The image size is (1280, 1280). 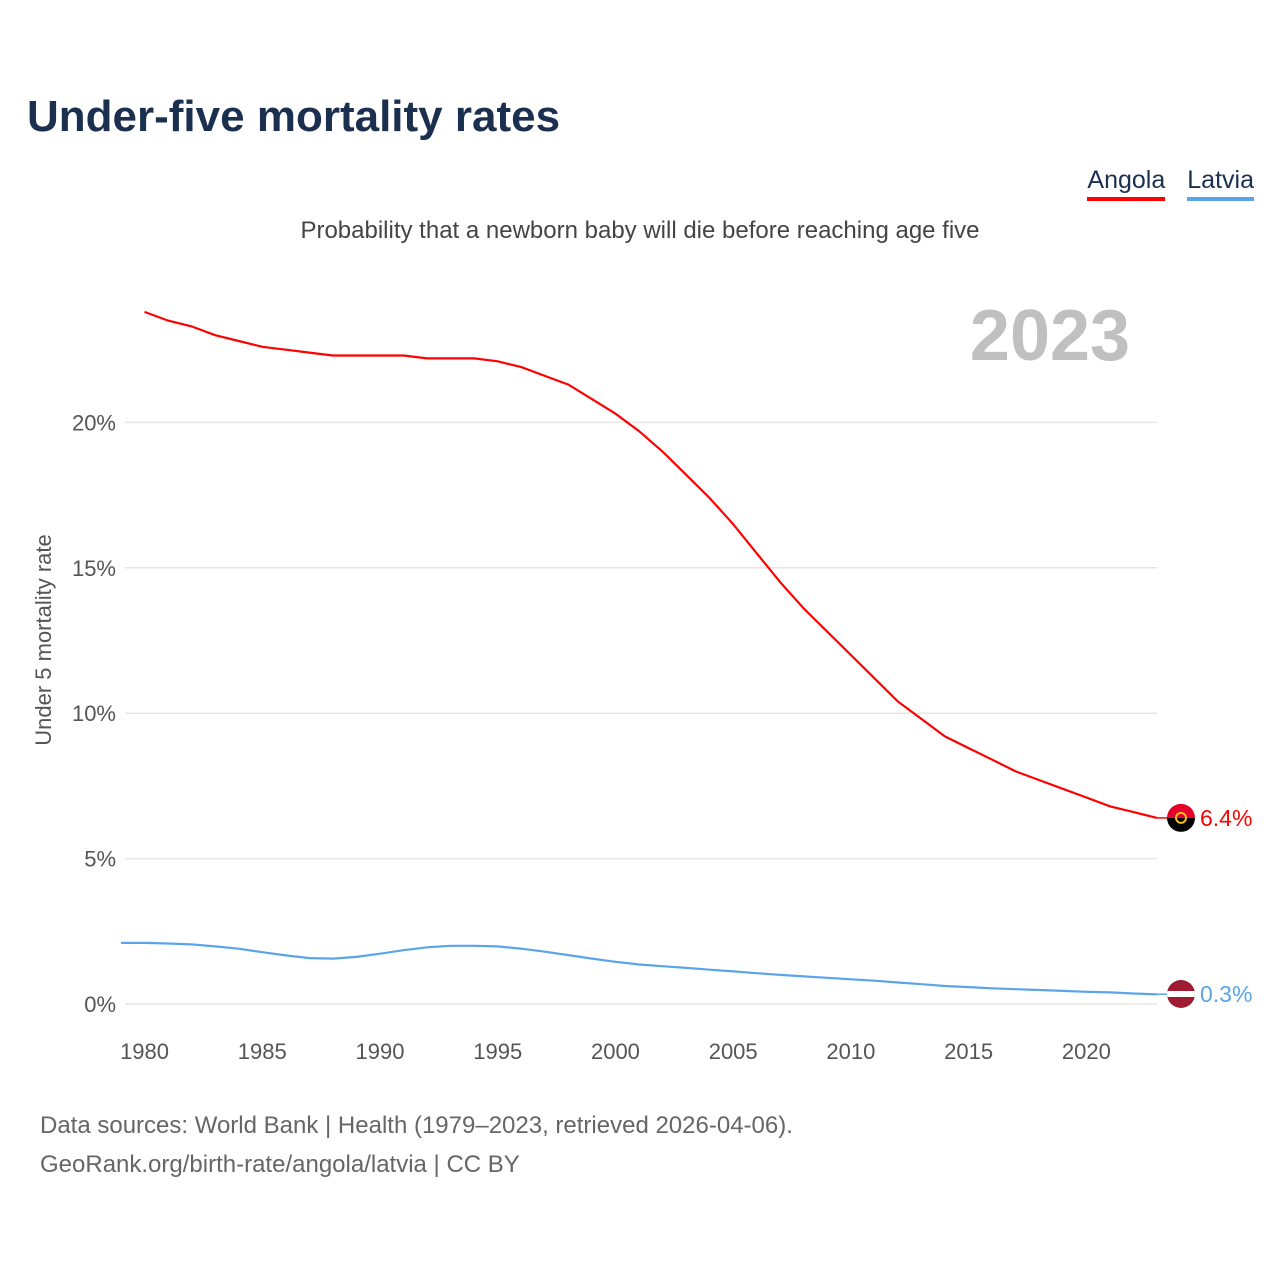 What do you see at coordinates (1220, 183) in the screenshot?
I see `legend-item-latvia: Latvia` at bounding box center [1220, 183].